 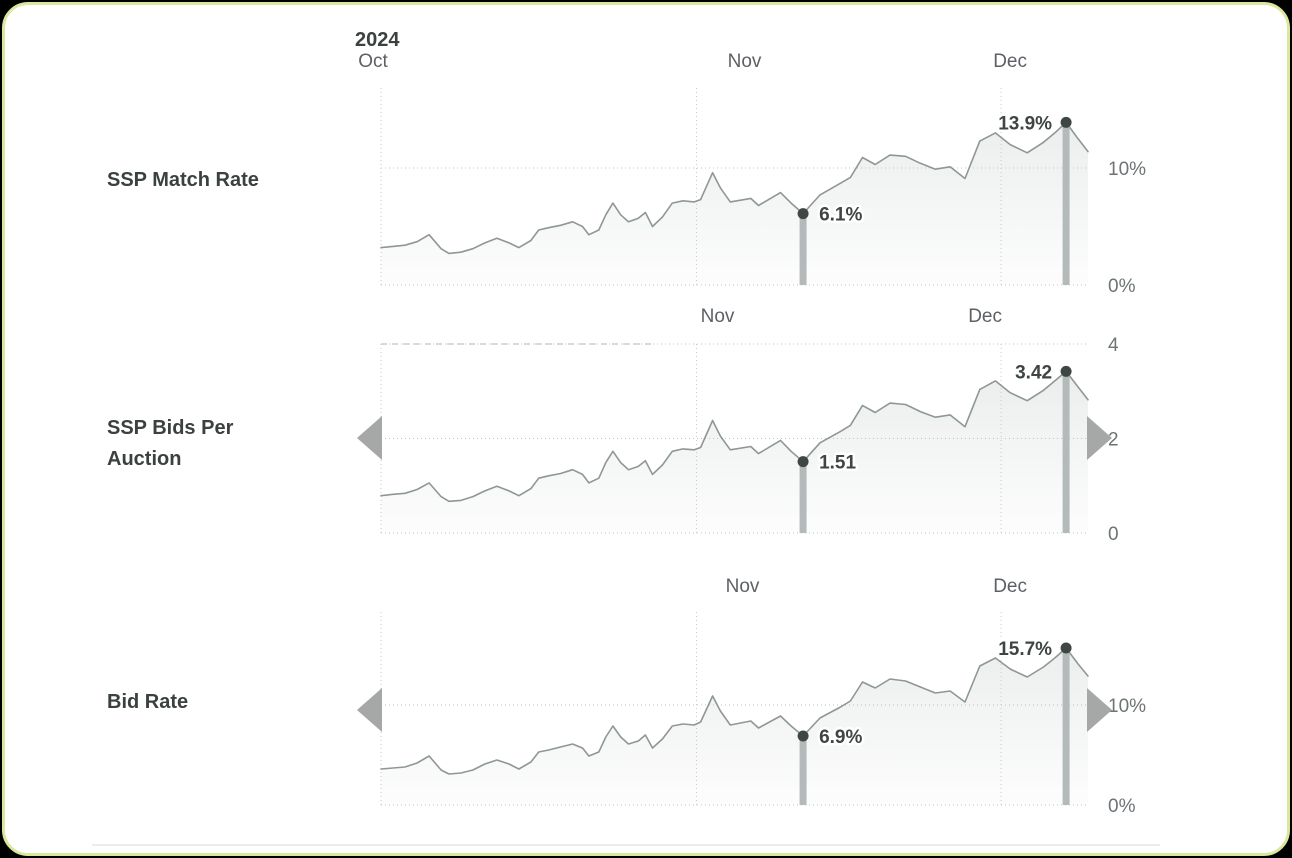 What do you see at coordinates (1113, 534) in the screenshot?
I see `y-tick-label: 0` at bounding box center [1113, 534].